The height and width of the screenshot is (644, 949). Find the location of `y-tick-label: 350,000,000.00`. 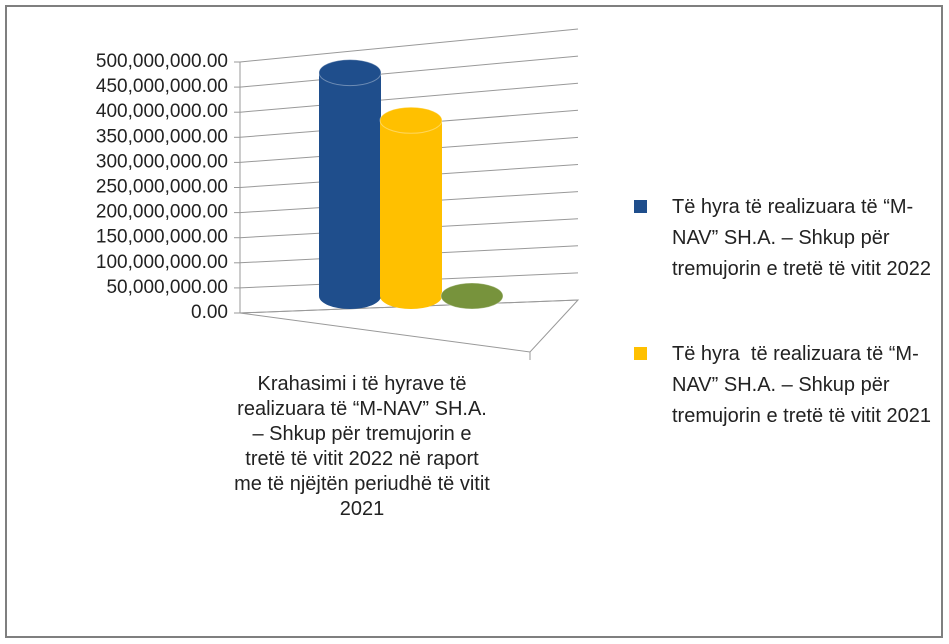

y-tick-label: 350,000,000.00 is located at coordinates (162, 136).